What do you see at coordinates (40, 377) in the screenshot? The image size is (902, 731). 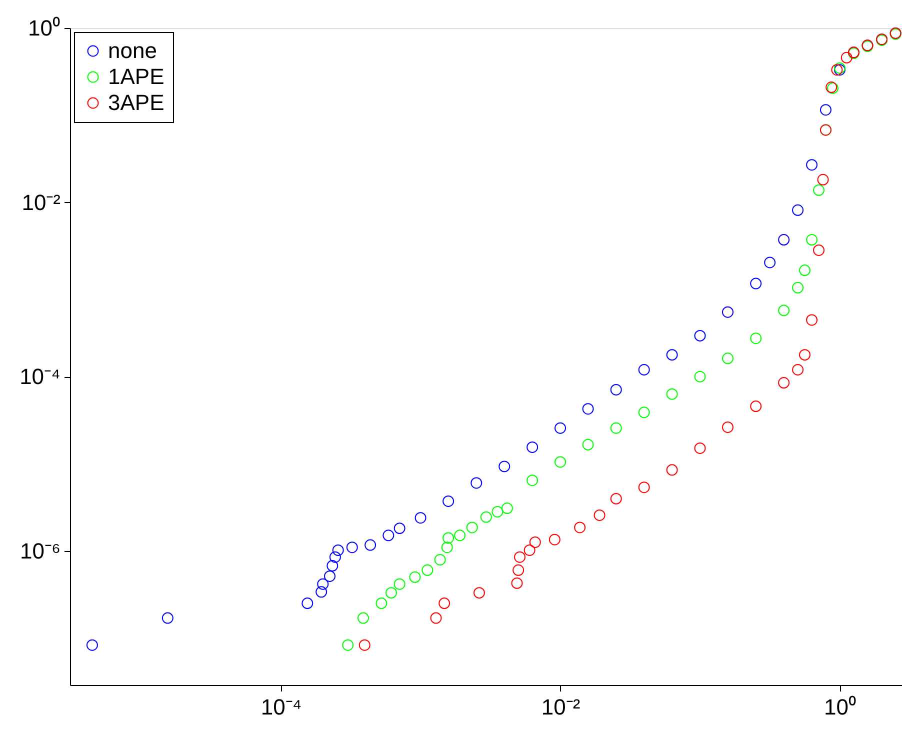 I see `y-tick-label: 10⁻⁴` at bounding box center [40, 377].